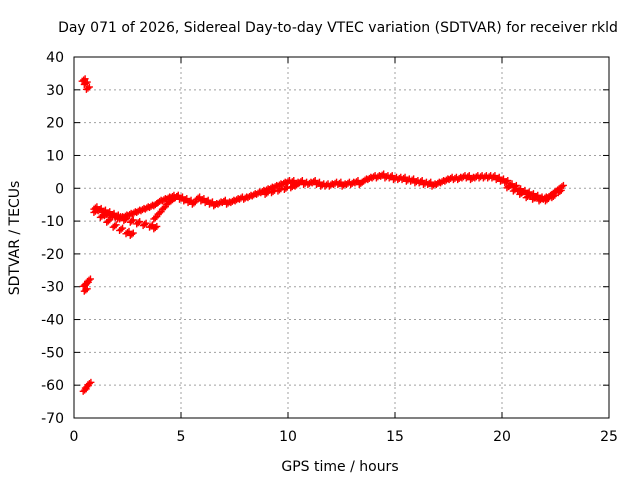 This screenshot has width=640, height=480. What do you see at coordinates (344, 437) in the screenshot?
I see `x-tick-labels: 0 5 10 15 20 25` at bounding box center [344, 437].